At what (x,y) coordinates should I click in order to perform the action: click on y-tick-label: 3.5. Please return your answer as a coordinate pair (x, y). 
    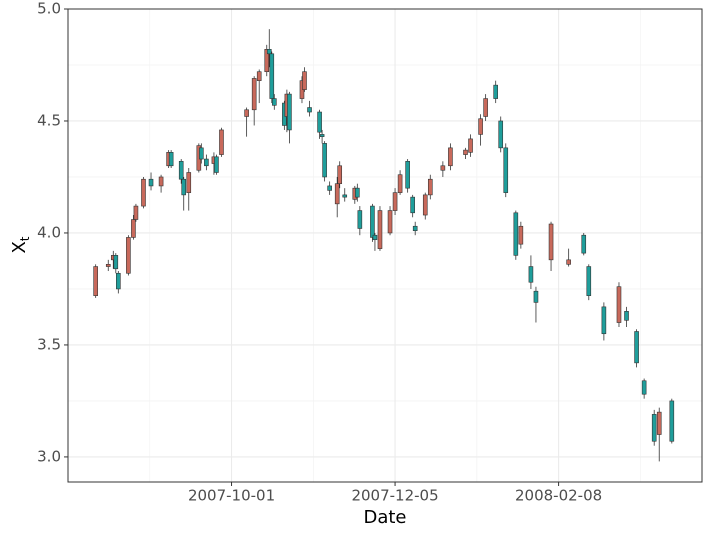
    Looking at the image, I should click on (49, 344).